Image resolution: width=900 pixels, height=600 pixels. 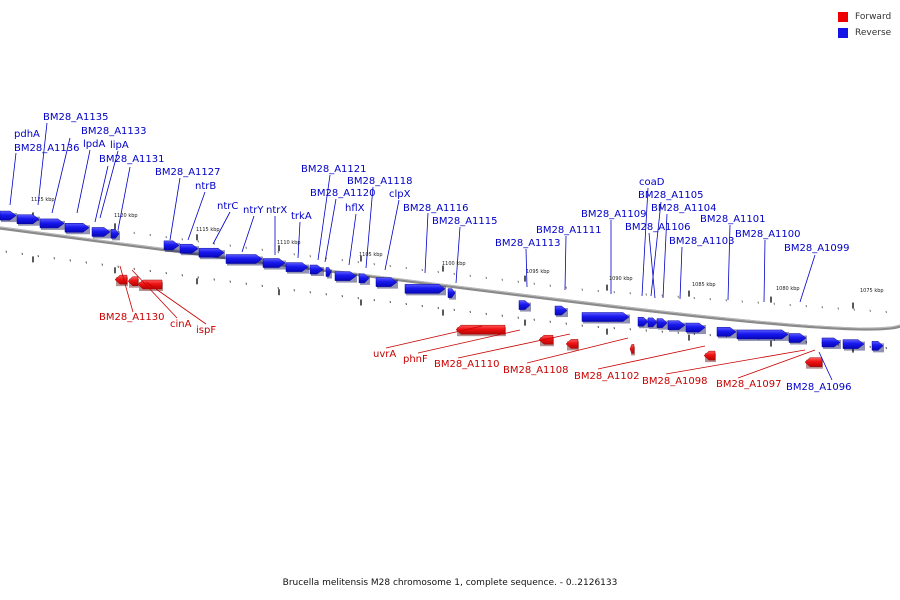 What do you see at coordinates (334, 169) in the screenshot?
I see `gene-label: BM28_A1121` at bounding box center [334, 169].